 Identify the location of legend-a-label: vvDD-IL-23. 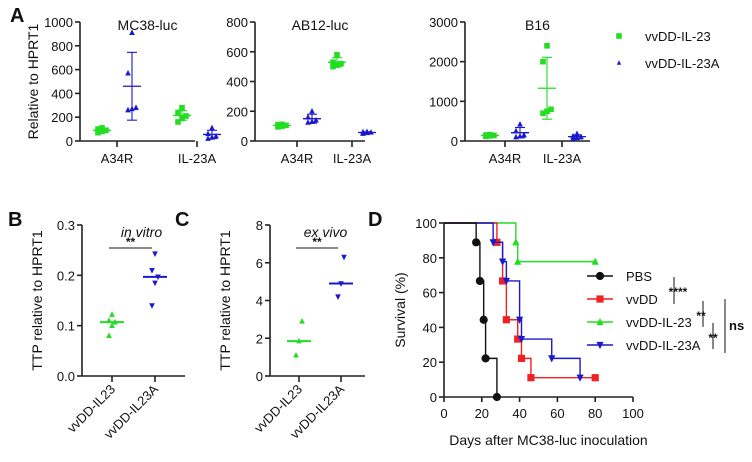
(678, 36).